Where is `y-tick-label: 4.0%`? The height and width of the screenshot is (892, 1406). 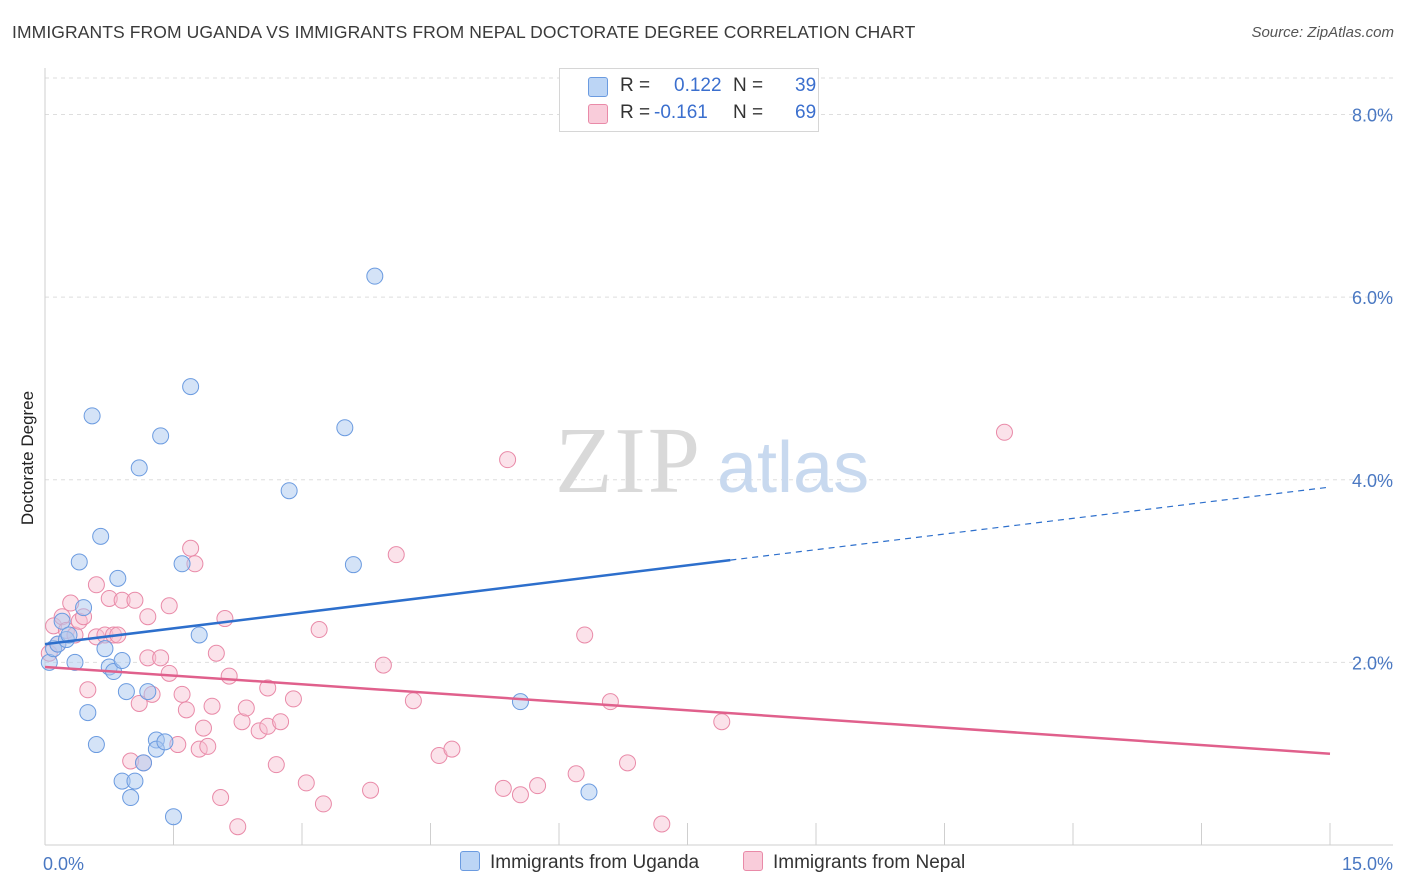
y-tick-label: 4.0% is located at coordinates (1372, 481).